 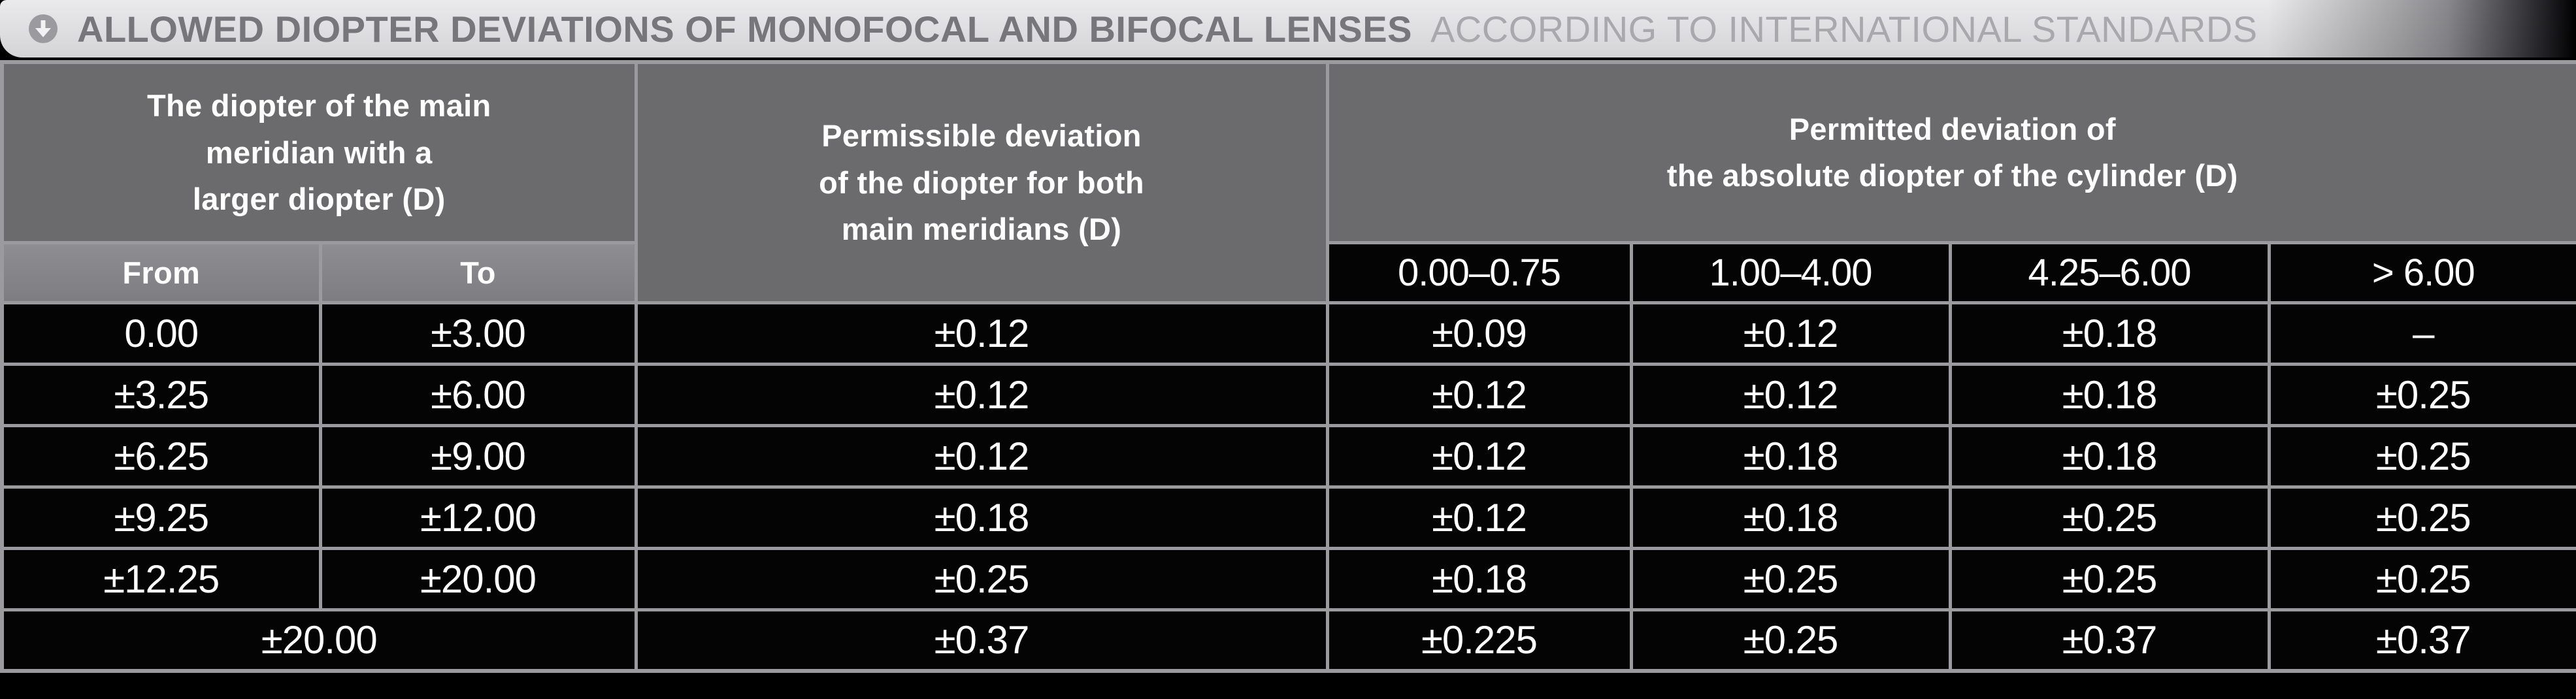 I want to click on subheader-cyl-range-4: > 6.00, so click(x=2421, y=272).